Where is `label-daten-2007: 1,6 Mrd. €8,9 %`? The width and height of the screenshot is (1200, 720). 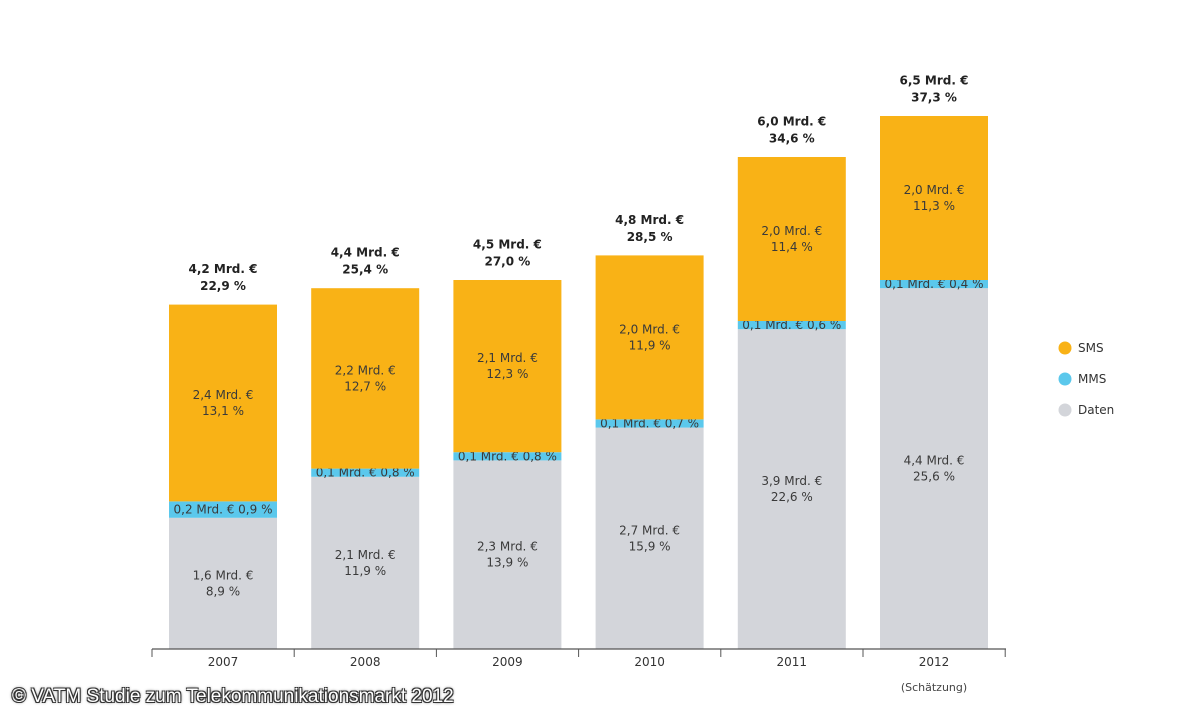
label-daten-2007: 1,6 Mrd. €8,9 % is located at coordinates (223, 583).